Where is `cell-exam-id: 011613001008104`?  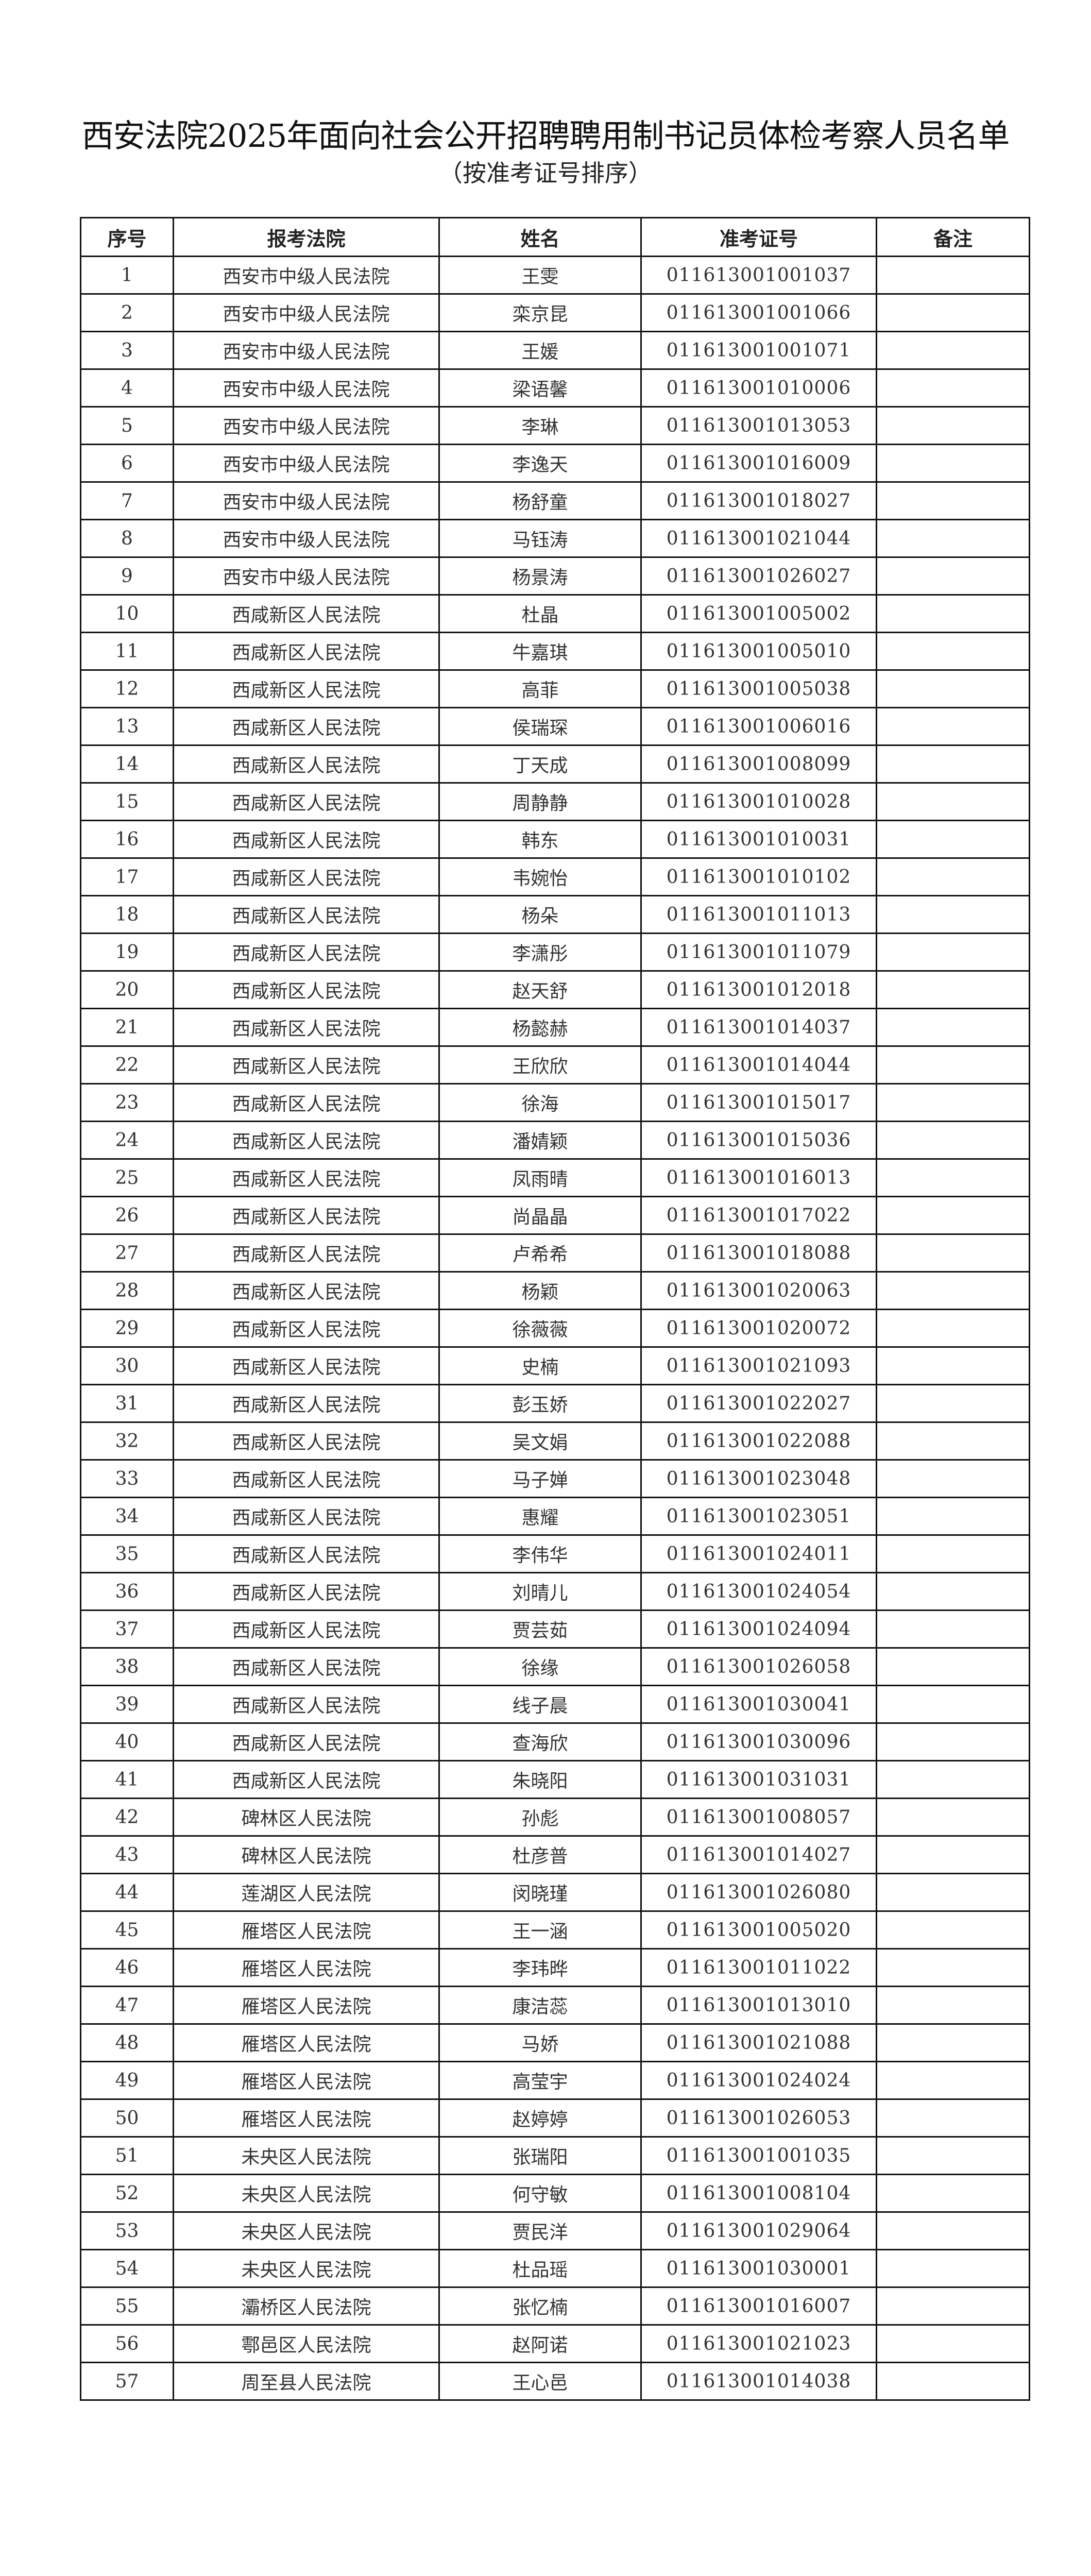 cell-exam-id: 011613001008104 is located at coordinates (758, 2193).